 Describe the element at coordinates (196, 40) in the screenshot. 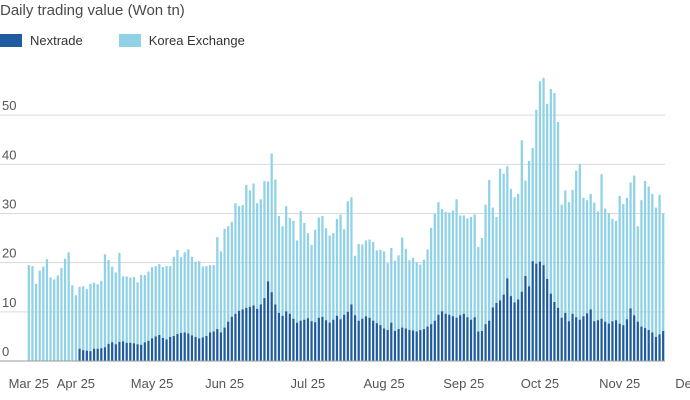

I see `legend-label-korea-exchange: Korea Exchange` at that location.